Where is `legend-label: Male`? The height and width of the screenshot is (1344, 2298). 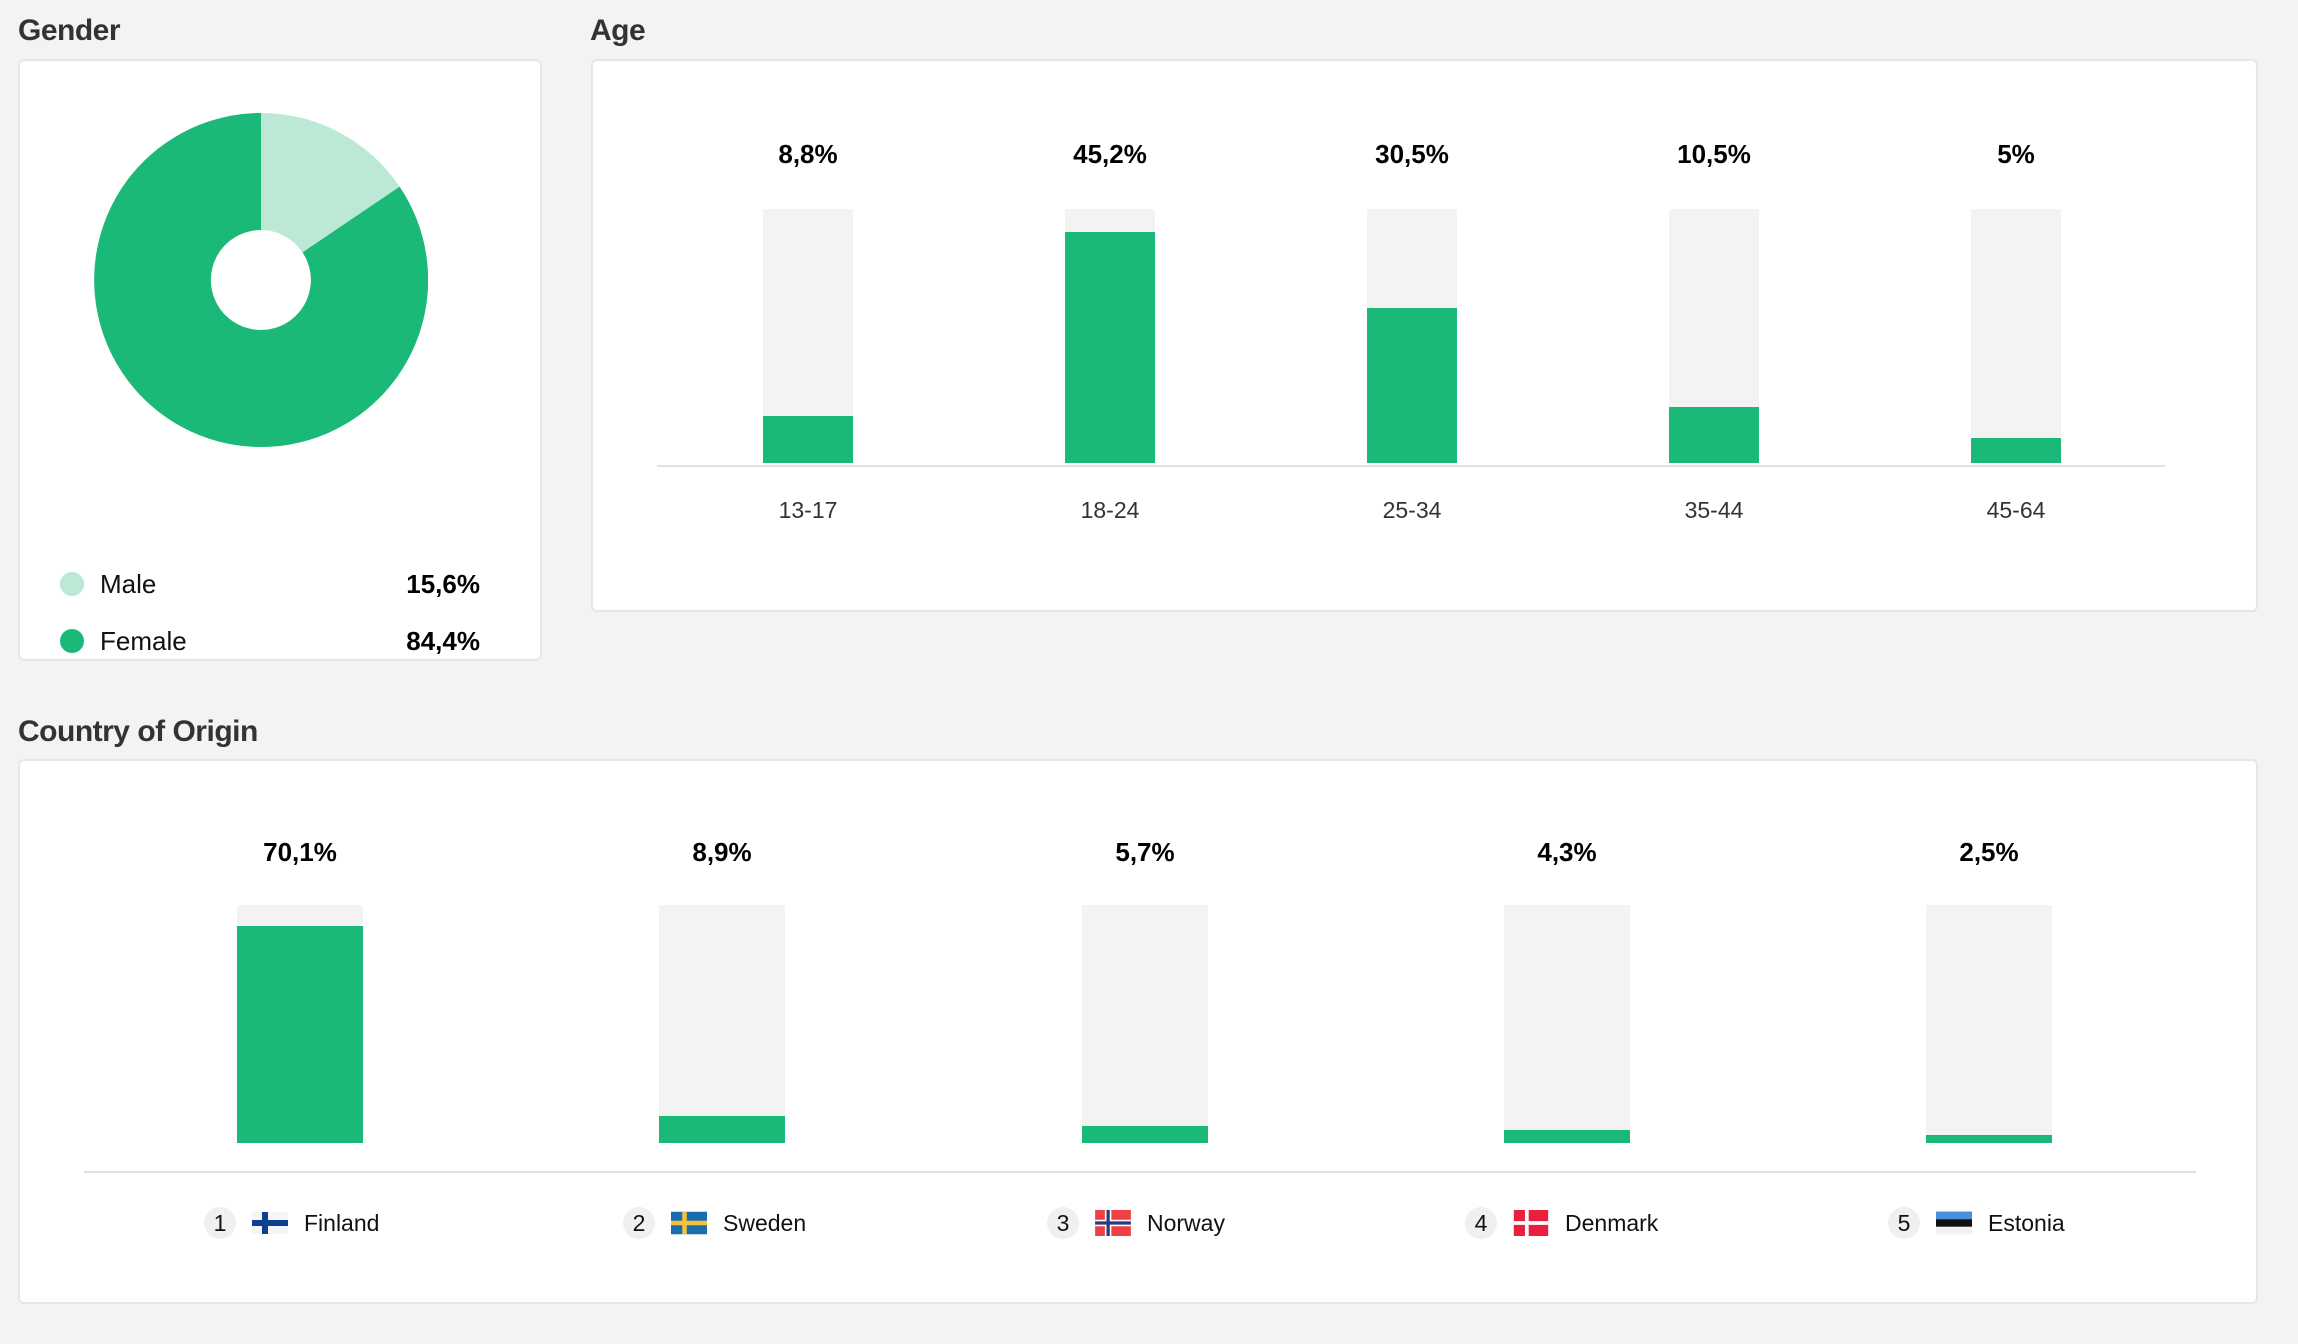 legend-label: Male is located at coordinates (128, 583).